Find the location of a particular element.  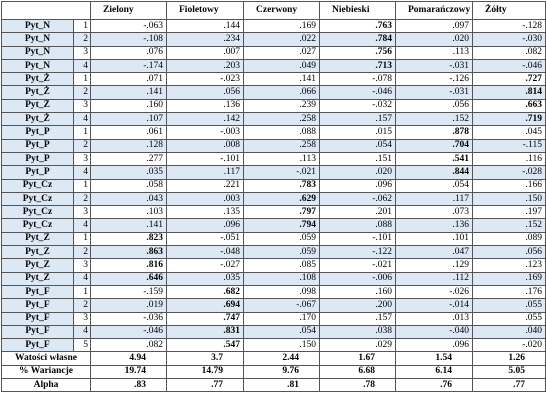

cell: -.036 is located at coordinates (128, 318).